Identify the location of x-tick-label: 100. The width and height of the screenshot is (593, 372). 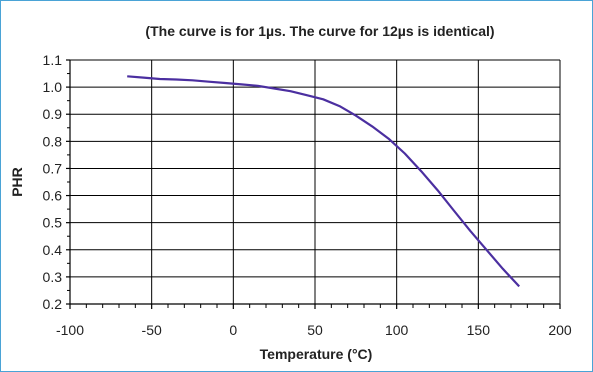
(397, 330).